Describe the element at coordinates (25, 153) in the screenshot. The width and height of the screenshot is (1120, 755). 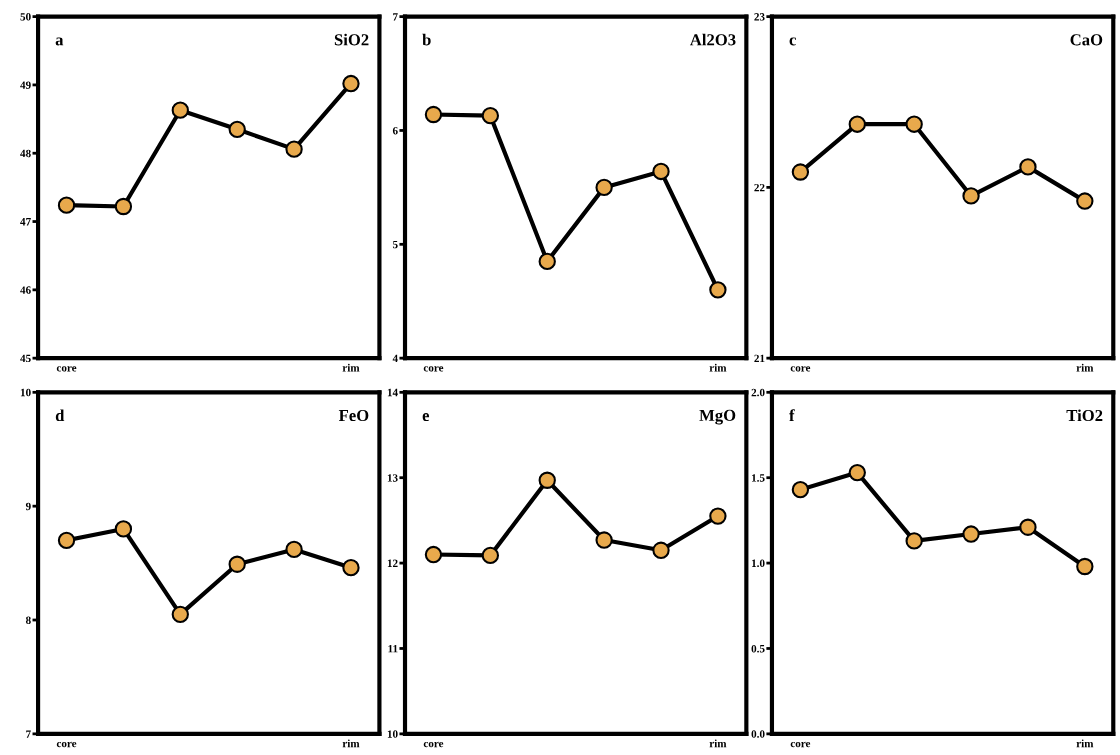
I see `y-tick-label: 48` at that location.